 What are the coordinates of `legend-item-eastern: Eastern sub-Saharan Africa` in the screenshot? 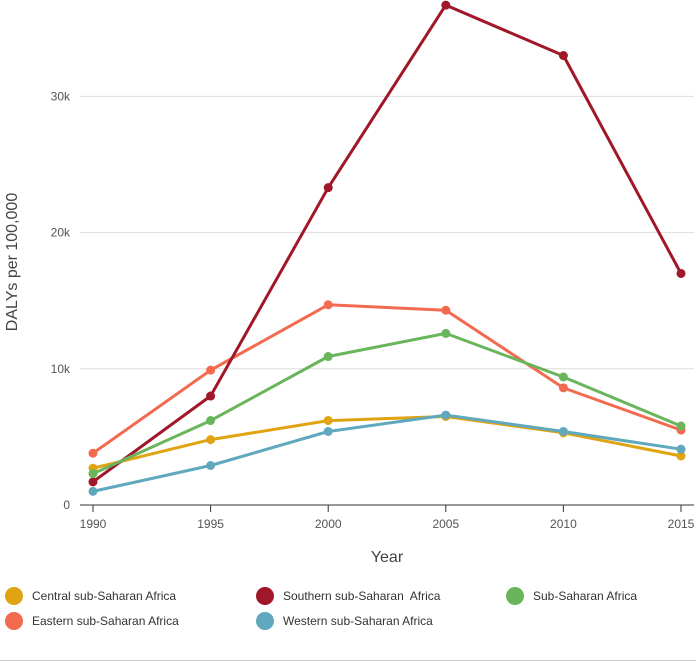 It's located at (92, 621).